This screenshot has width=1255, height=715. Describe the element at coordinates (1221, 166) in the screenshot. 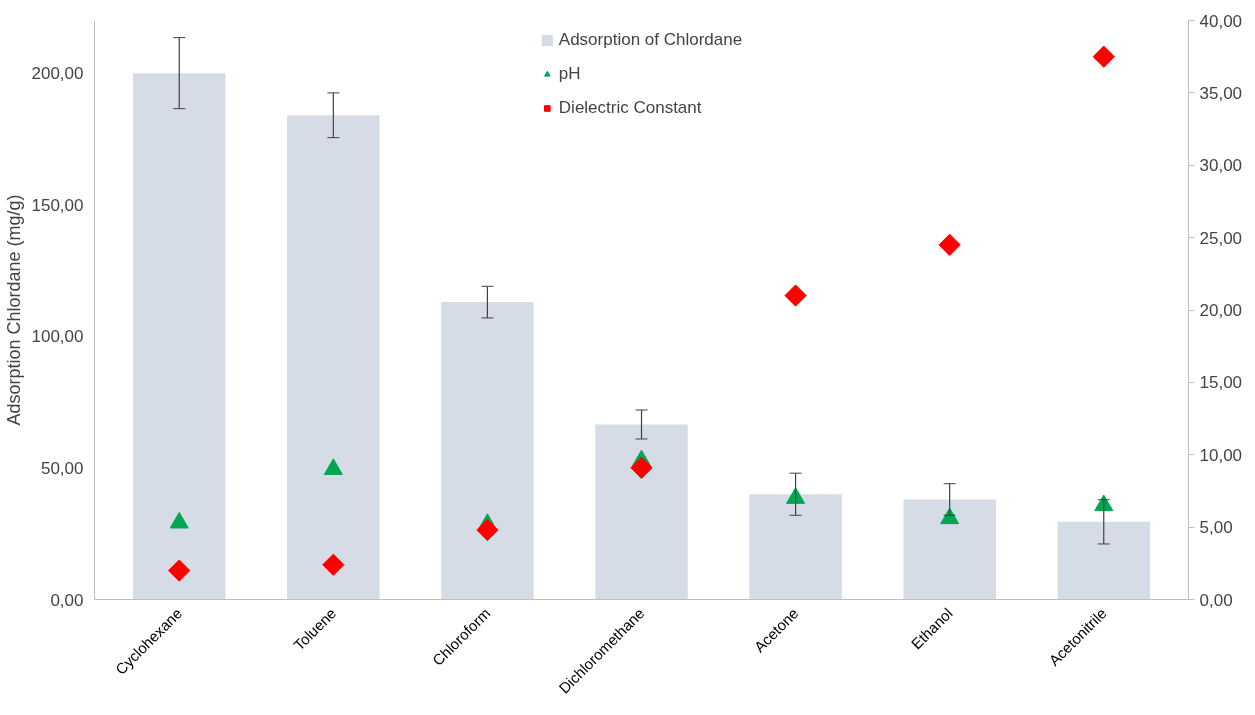

I see `y2-tick-label: 30,00` at that location.